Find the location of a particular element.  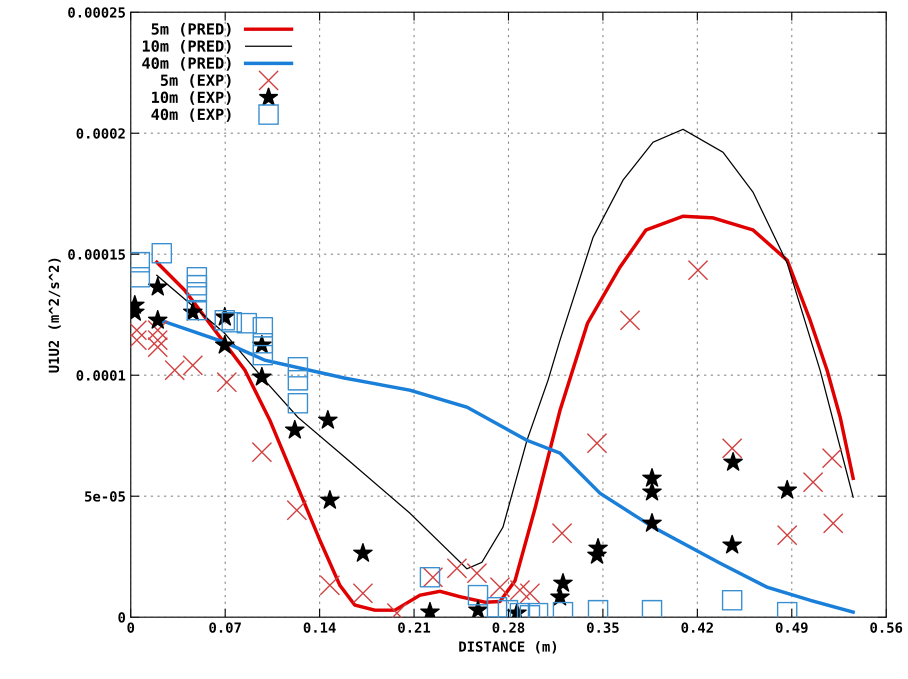

legend-label: 40m (EXP) is located at coordinates (191, 115).